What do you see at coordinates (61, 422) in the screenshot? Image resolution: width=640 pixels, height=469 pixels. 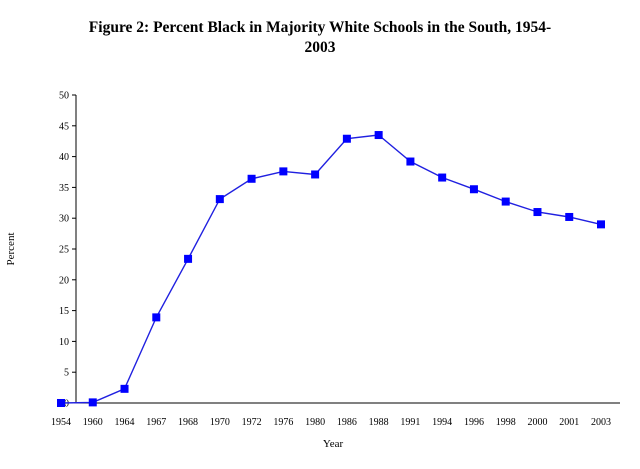 I see `x-tick-label: 1954` at bounding box center [61, 422].